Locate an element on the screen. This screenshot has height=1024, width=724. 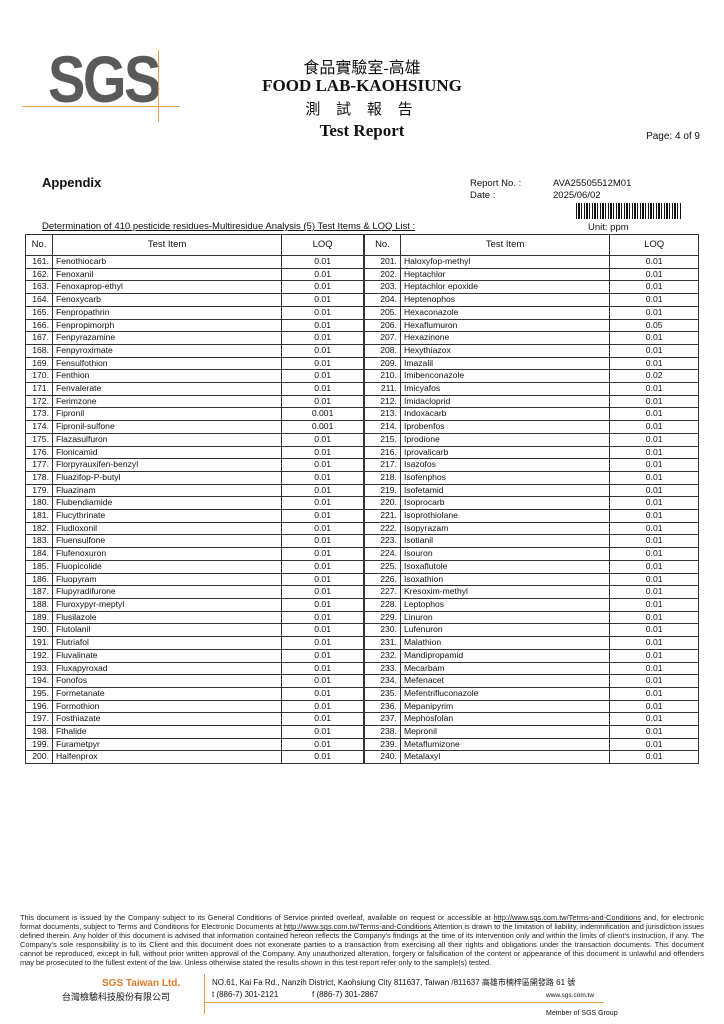
row-number: 169. is located at coordinates (39, 363).